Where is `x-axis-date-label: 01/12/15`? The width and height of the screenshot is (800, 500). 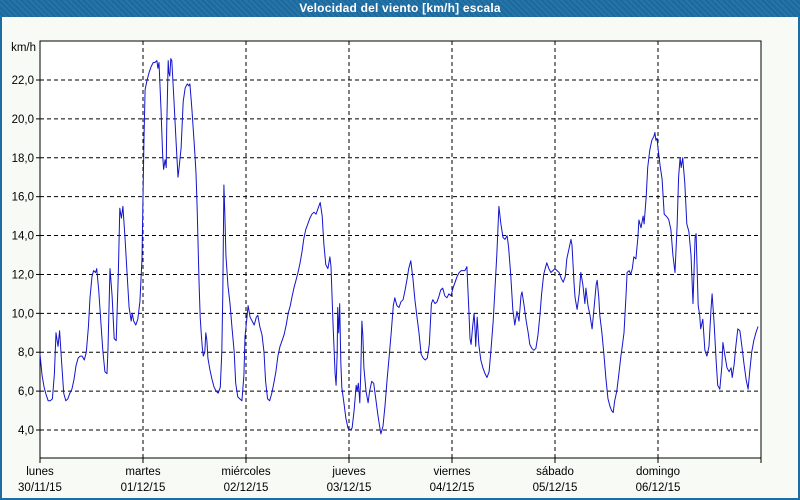
x-axis-date-label: 01/12/15 is located at coordinates (143, 488).